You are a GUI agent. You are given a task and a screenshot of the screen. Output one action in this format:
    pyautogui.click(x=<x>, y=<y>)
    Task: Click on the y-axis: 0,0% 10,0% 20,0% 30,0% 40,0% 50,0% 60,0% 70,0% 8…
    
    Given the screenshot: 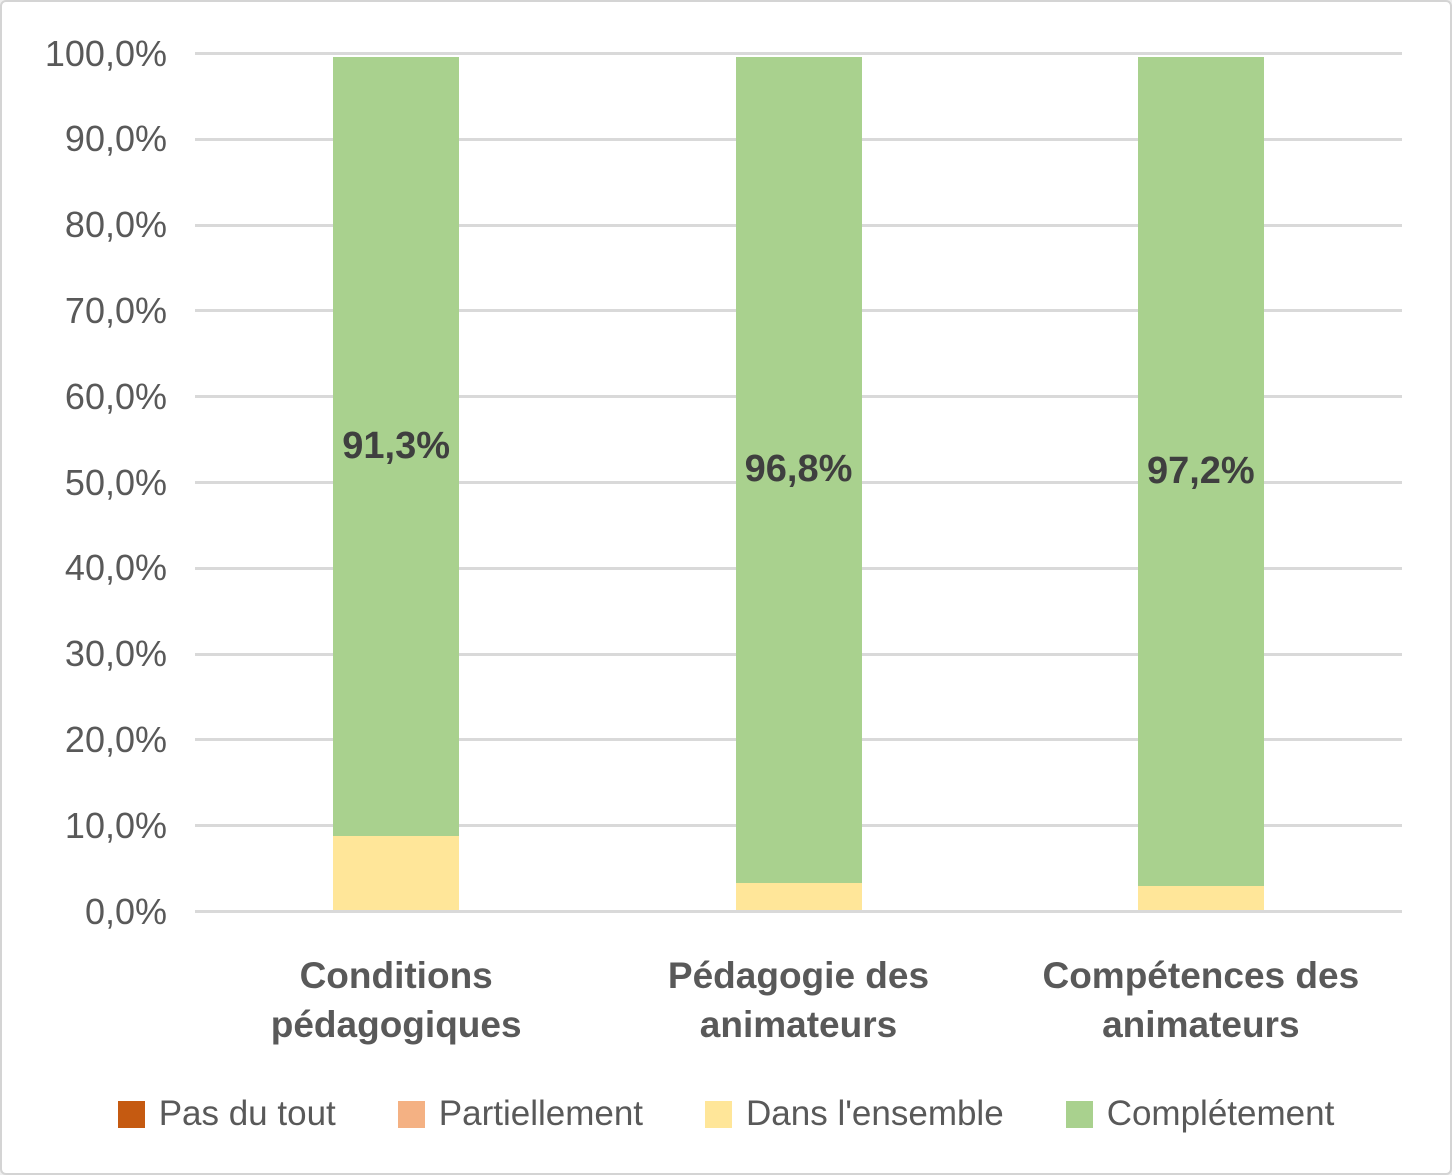 What is the action you would take?
    pyautogui.click(x=84, y=587)
    